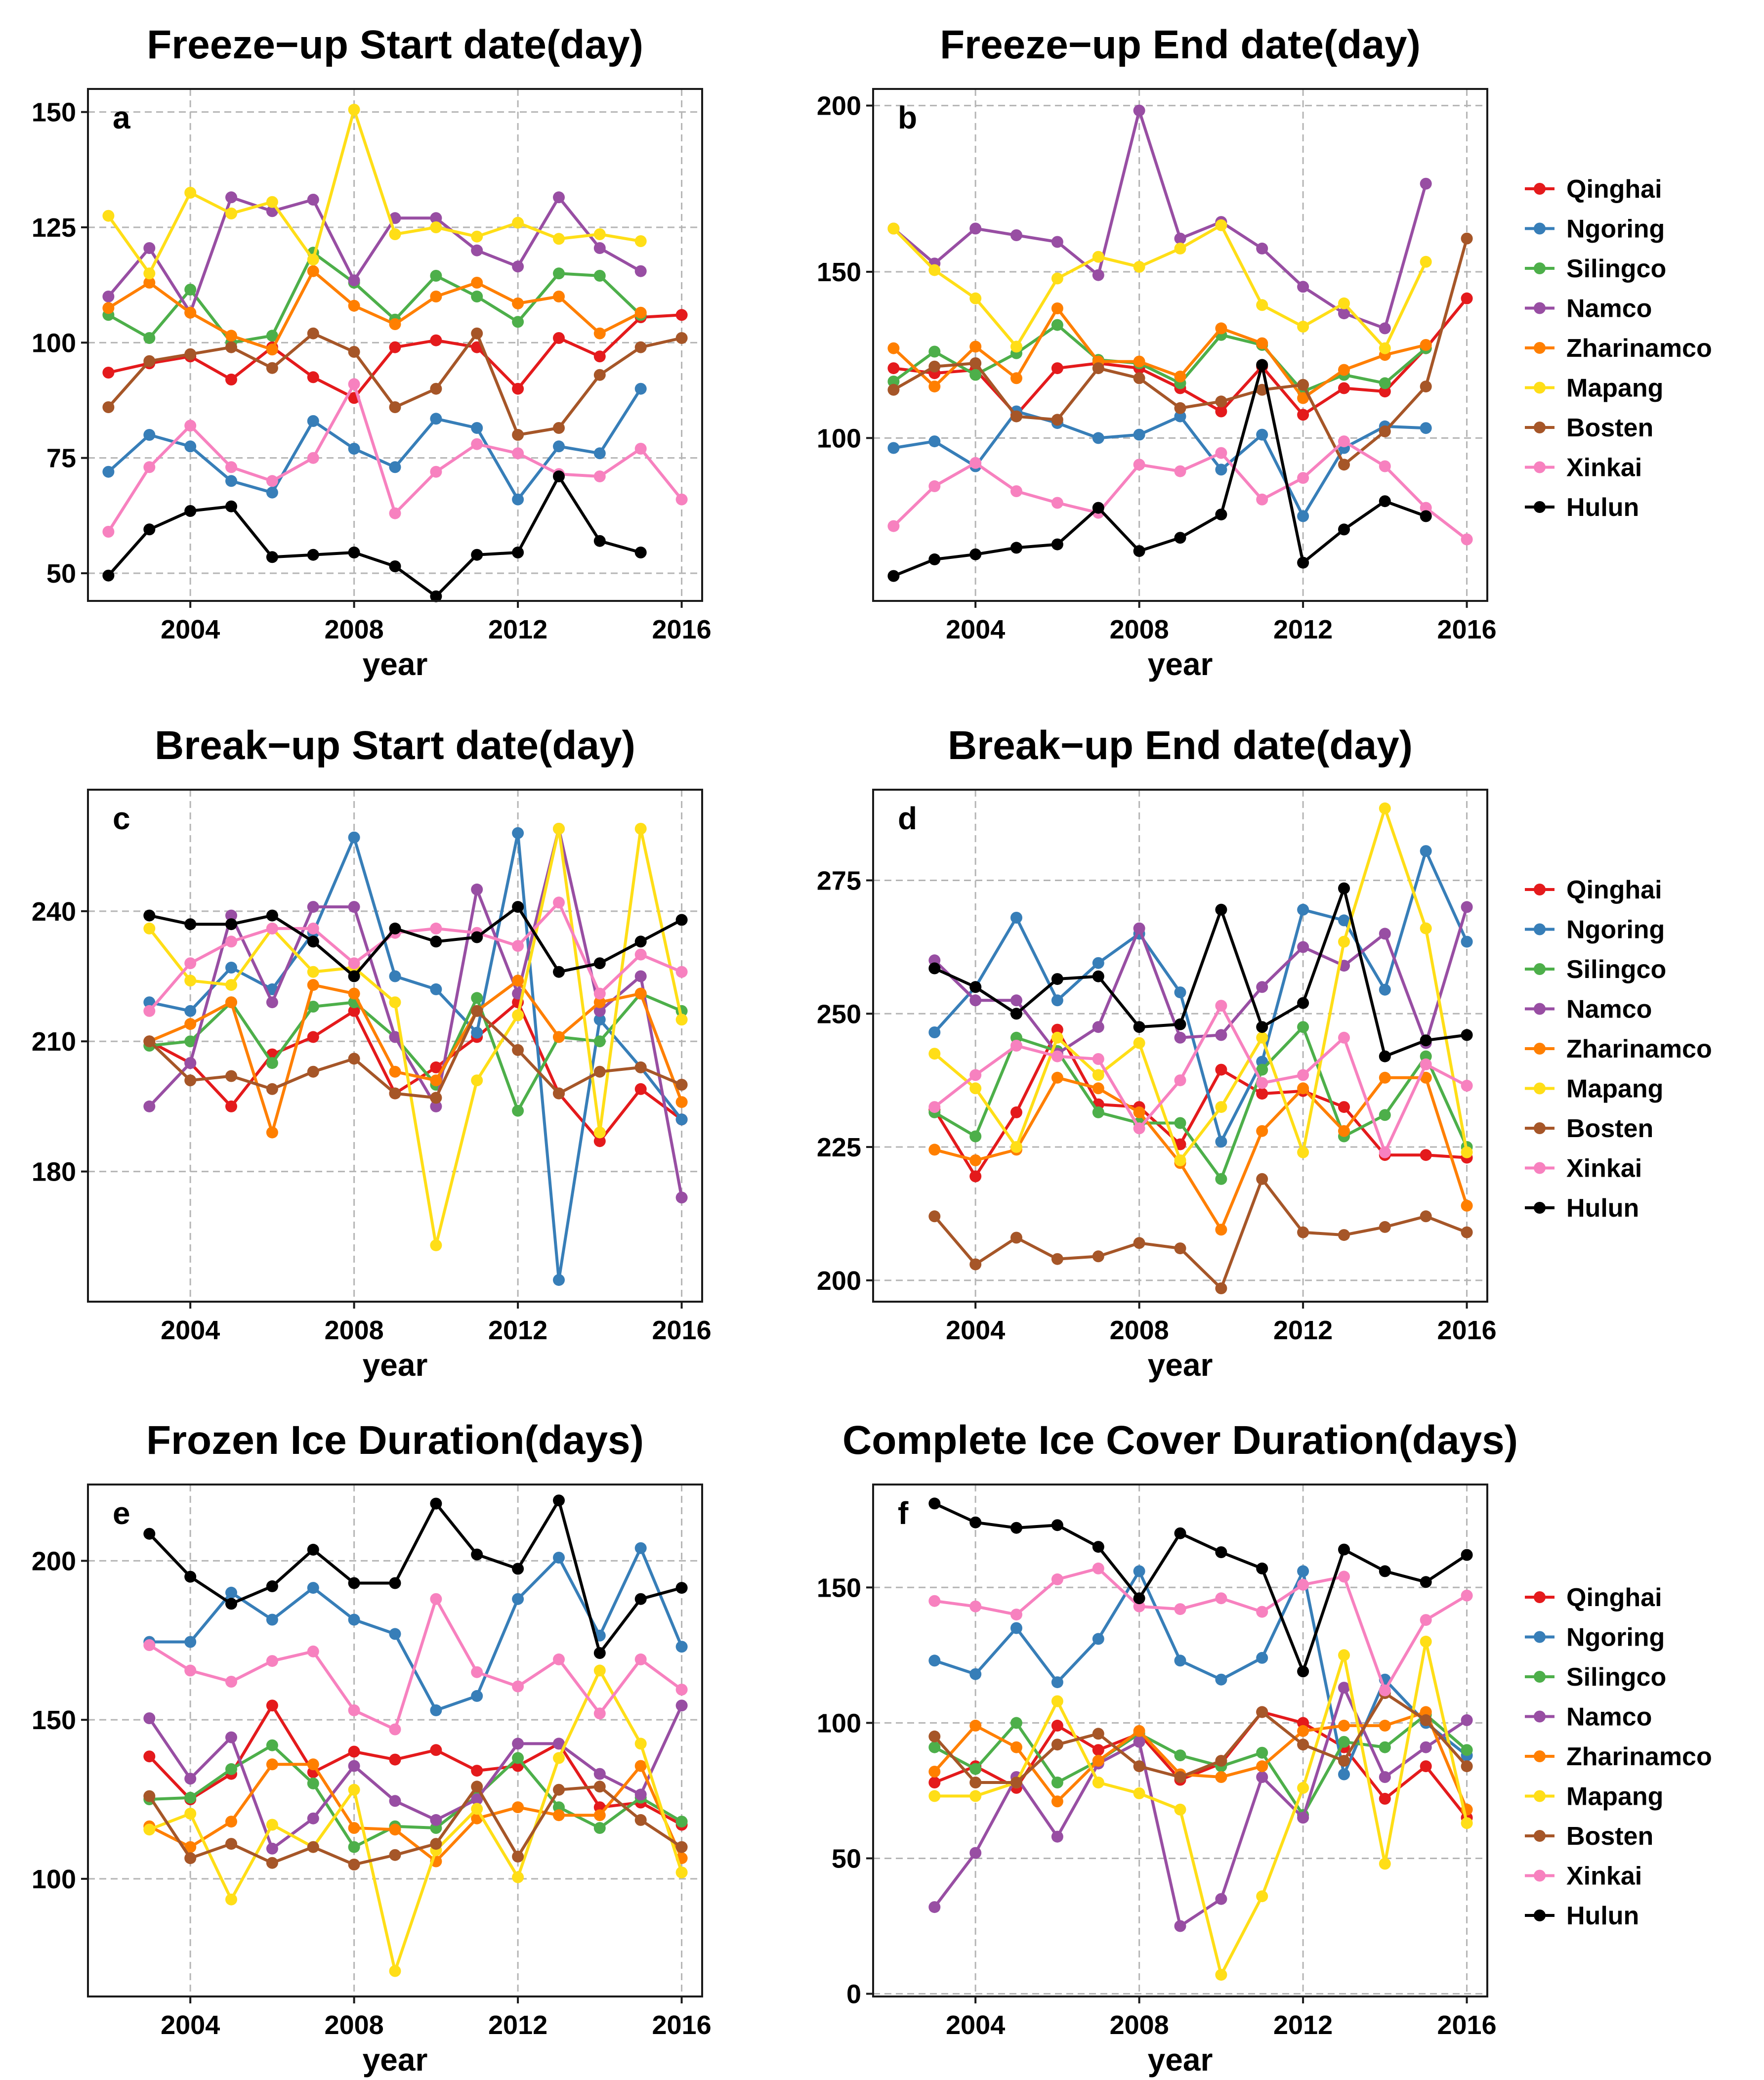  Describe the element at coordinates (415, 1052) in the screenshot. I see `series-line-silingco` at that location.